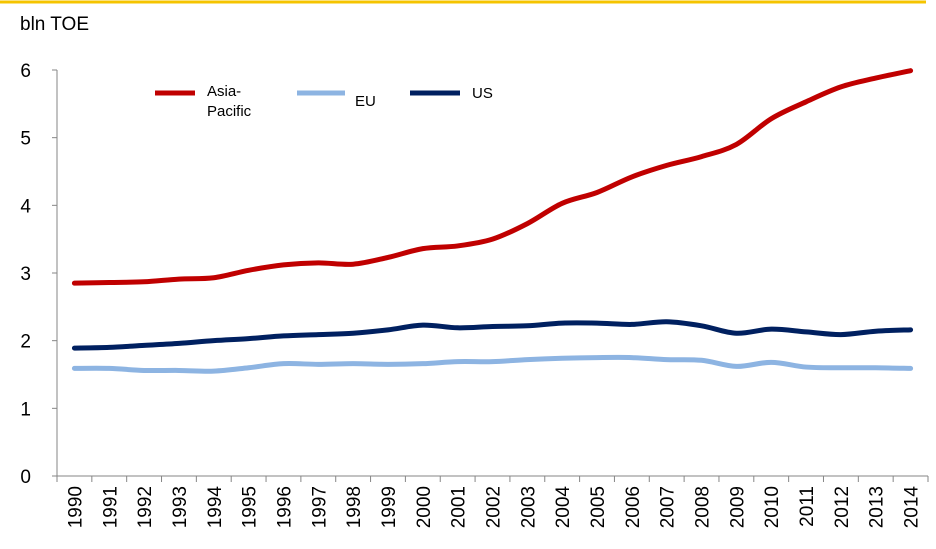  What do you see at coordinates (25, 139) in the screenshot?
I see `y-tick-label: 5` at bounding box center [25, 139].